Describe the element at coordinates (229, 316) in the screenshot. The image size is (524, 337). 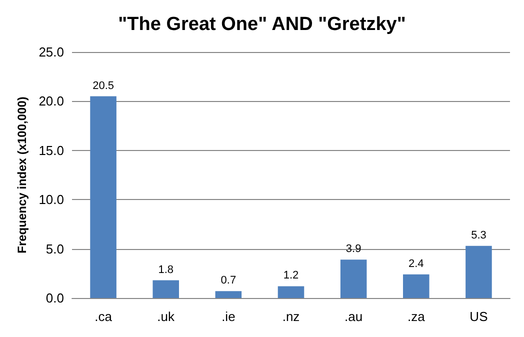
I see `x-tick-label: .ie` at that location.